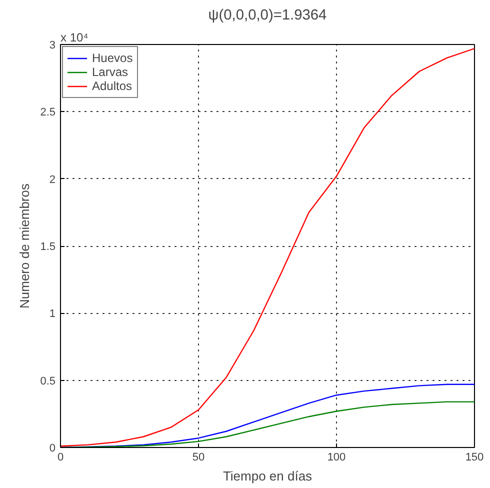 Image resolution: width=490 pixels, height=488 pixels. Describe the element at coordinates (198, 458) in the screenshot. I see `x-tick-label: 50` at that location.